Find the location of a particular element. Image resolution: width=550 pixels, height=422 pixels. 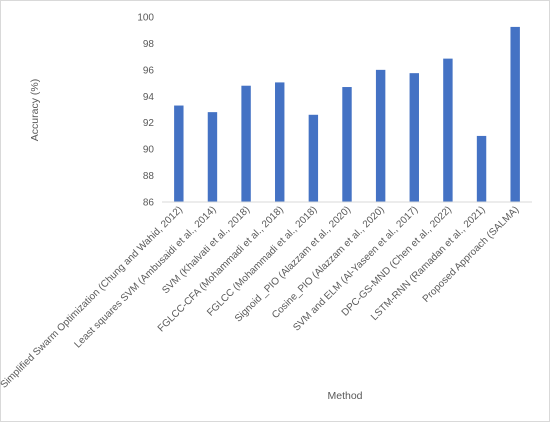

y-tick-label: 88 is located at coordinates (149, 176).